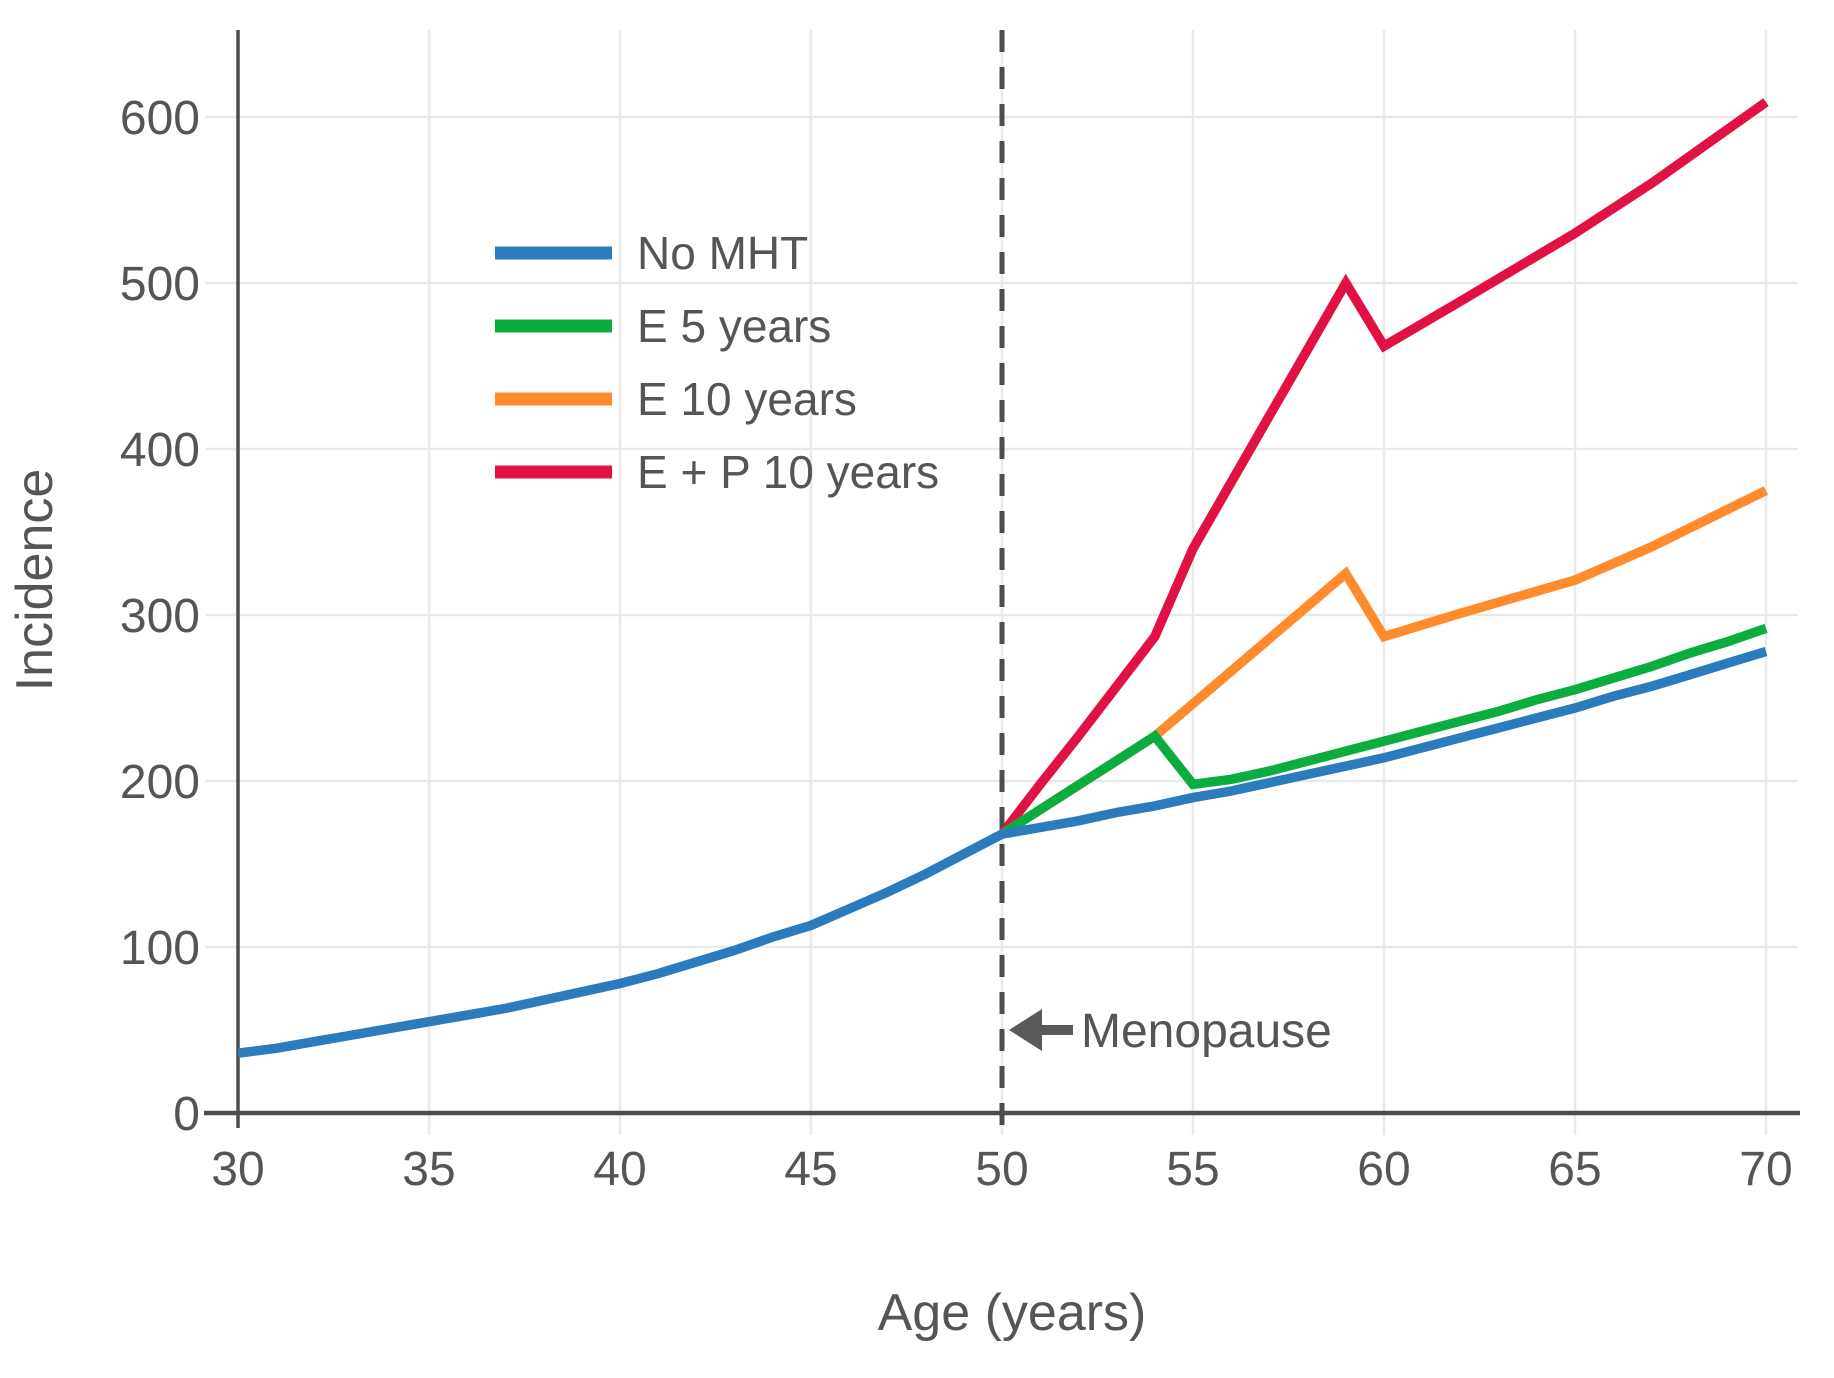  I want to click on x-tick-label: 40, so click(619, 1169).